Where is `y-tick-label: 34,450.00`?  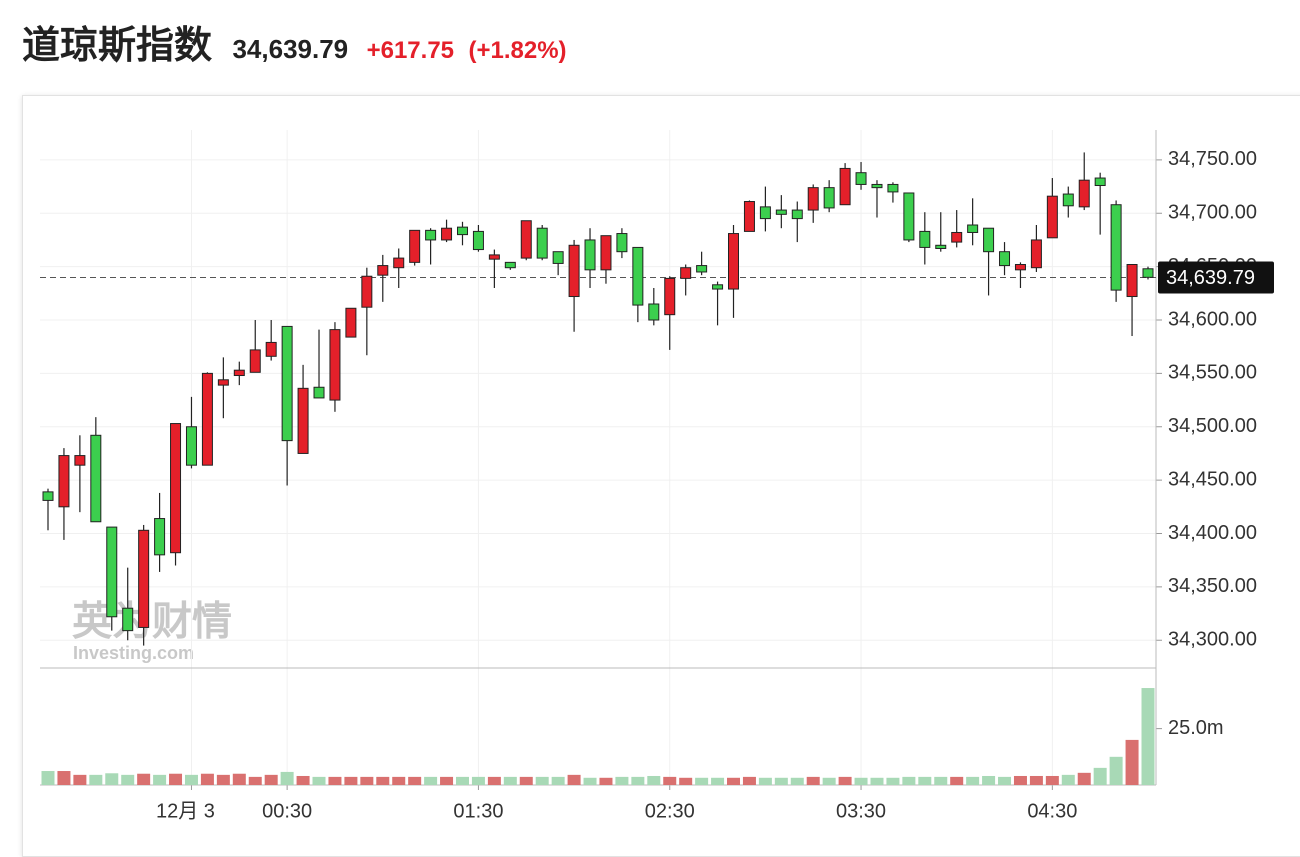 y-tick-label: 34,450.00 is located at coordinates (1212, 479).